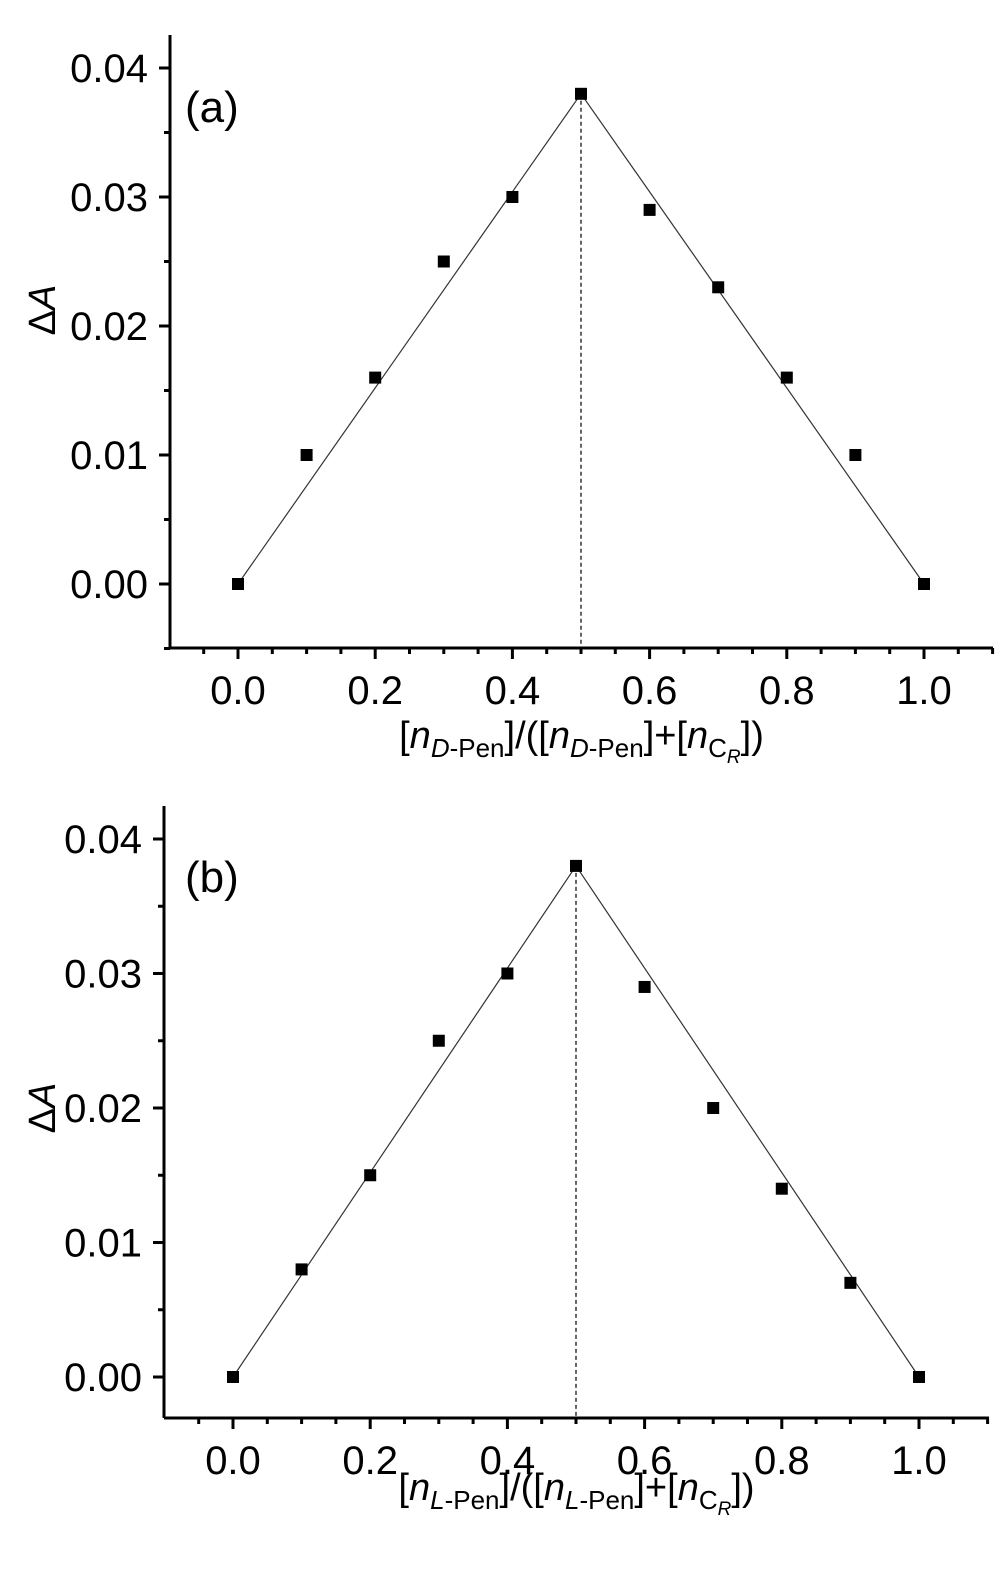 The width and height of the screenshot is (1000, 1572). Describe the element at coordinates (212, 107) in the screenshot. I see `panel-label: (a)` at that location.